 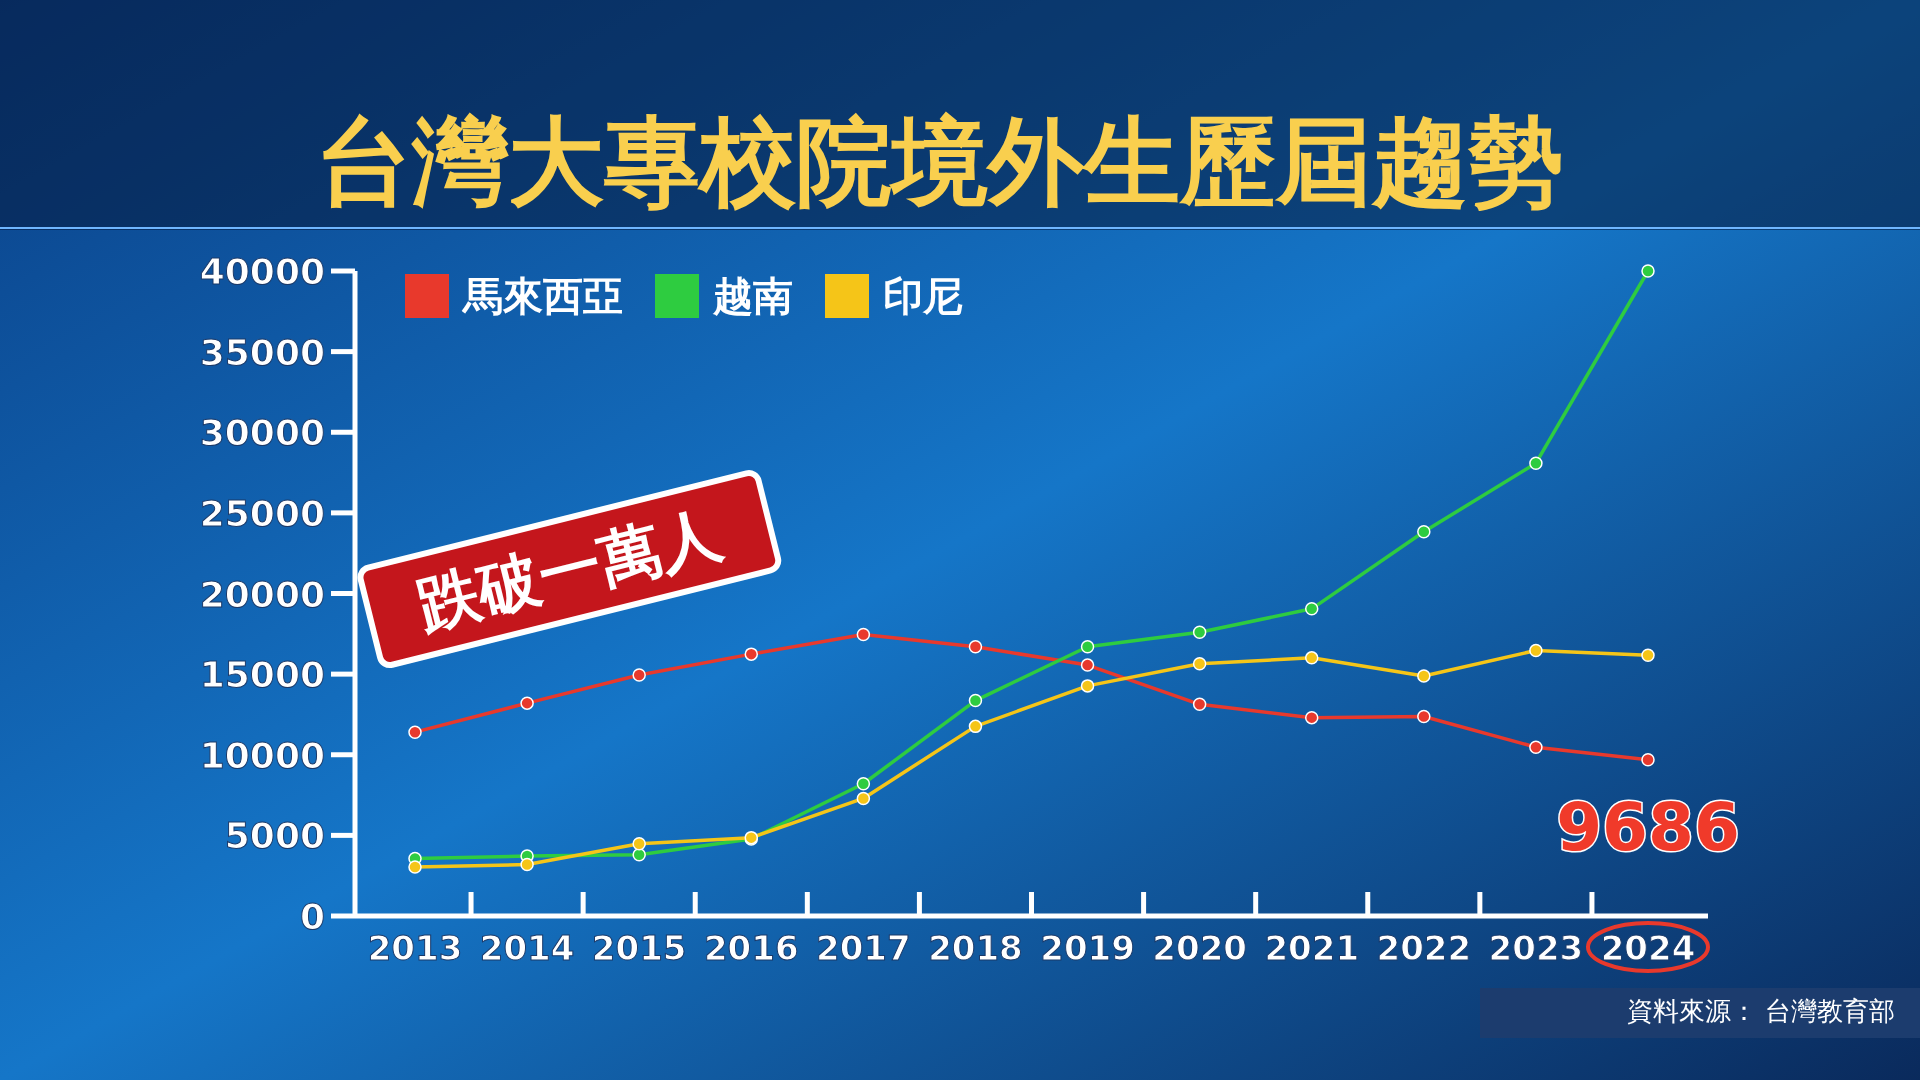 What do you see at coordinates (975, 948) in the screenshot?
I see `x-tick-label: 2018` at bounding box center [975, 948].